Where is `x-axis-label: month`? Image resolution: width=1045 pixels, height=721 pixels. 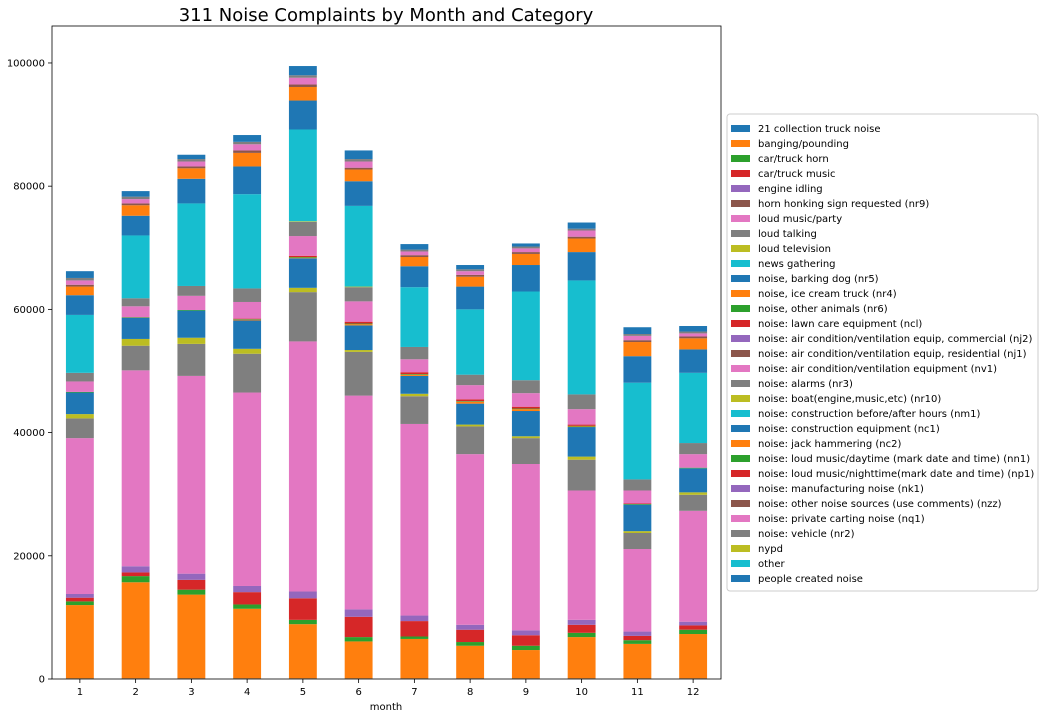
x-axis-label: month is located at coordinates (386, 707).